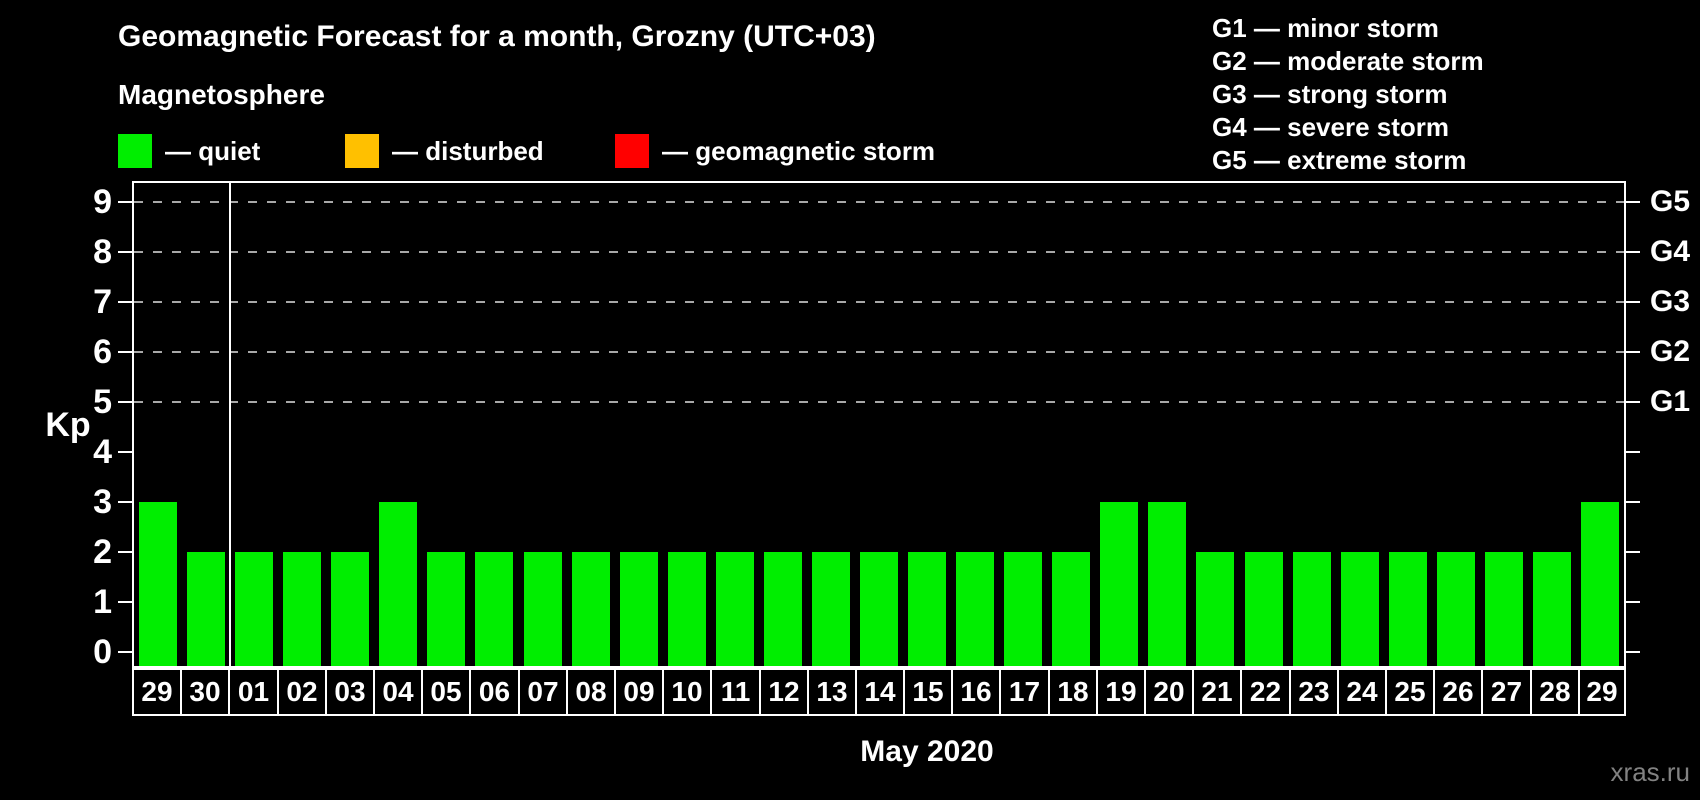 This screenshot has height=800, width=1700. What do you see at coordinates (444, 151) in the screenshot?
I see `legend-item-disturbed: — disturbed` at bounding box center [444, 151].